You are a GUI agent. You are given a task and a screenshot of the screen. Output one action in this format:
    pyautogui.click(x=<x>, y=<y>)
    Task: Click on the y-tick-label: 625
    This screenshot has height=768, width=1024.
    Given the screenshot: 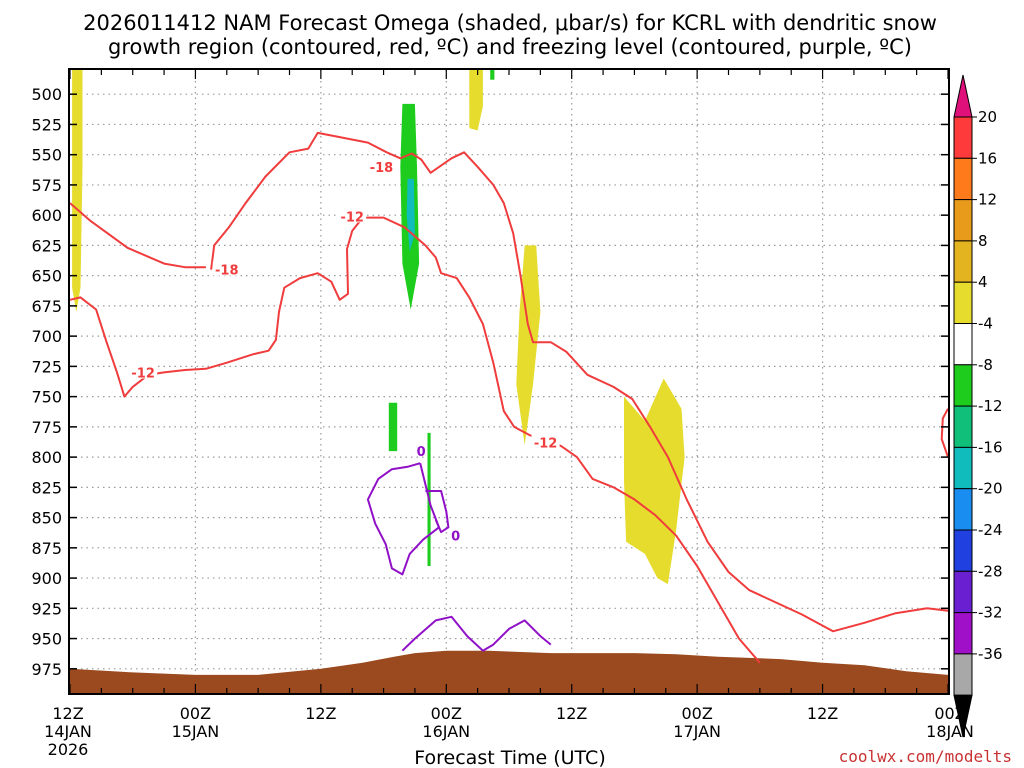 What is the action you would take?
    pyautogui.click(x=46, y=245)
    